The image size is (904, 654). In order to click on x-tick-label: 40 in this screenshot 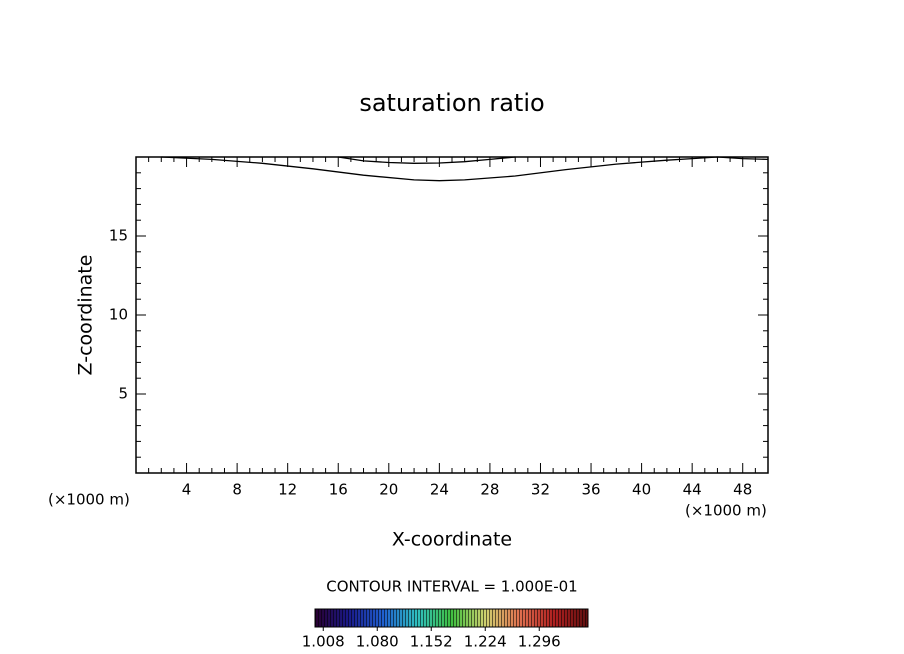, I will do `click(641, 490)`.